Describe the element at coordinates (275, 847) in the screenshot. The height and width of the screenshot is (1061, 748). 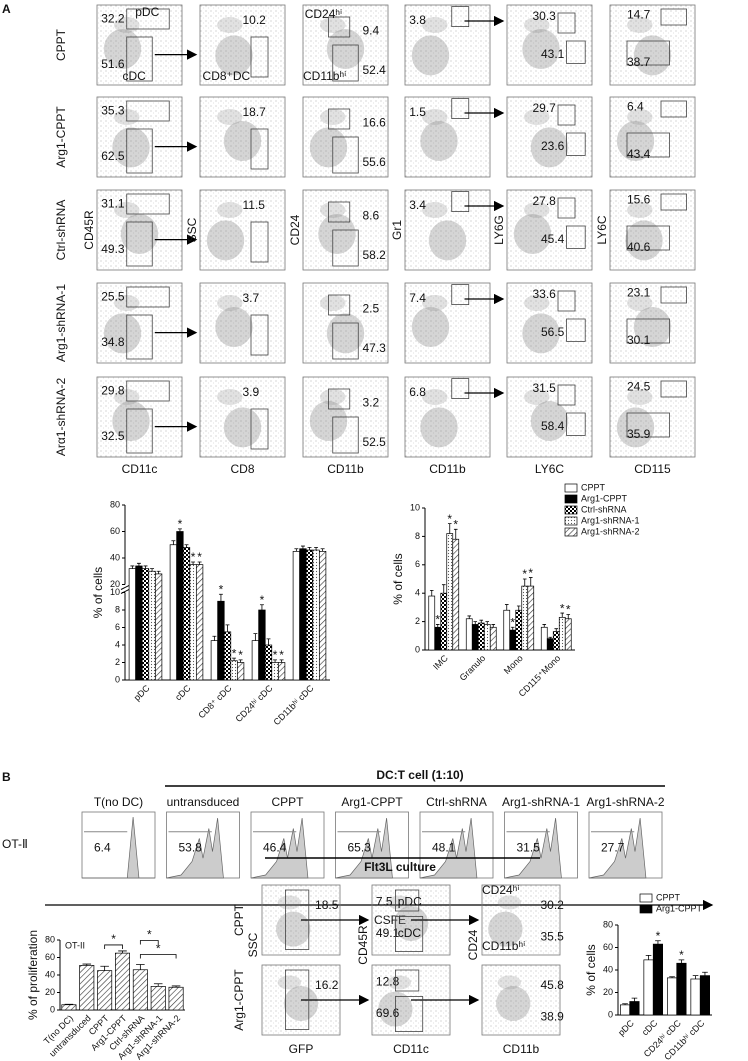
I see `gate-value: 46.4` at that location.